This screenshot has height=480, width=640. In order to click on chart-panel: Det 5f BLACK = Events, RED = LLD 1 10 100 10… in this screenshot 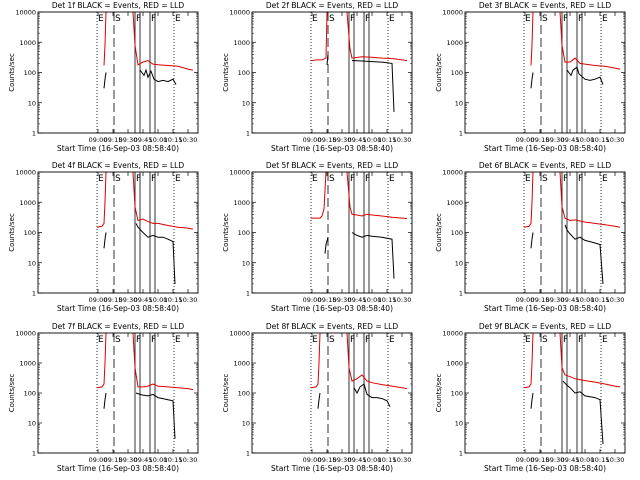, I will do `click(317, 237)`.